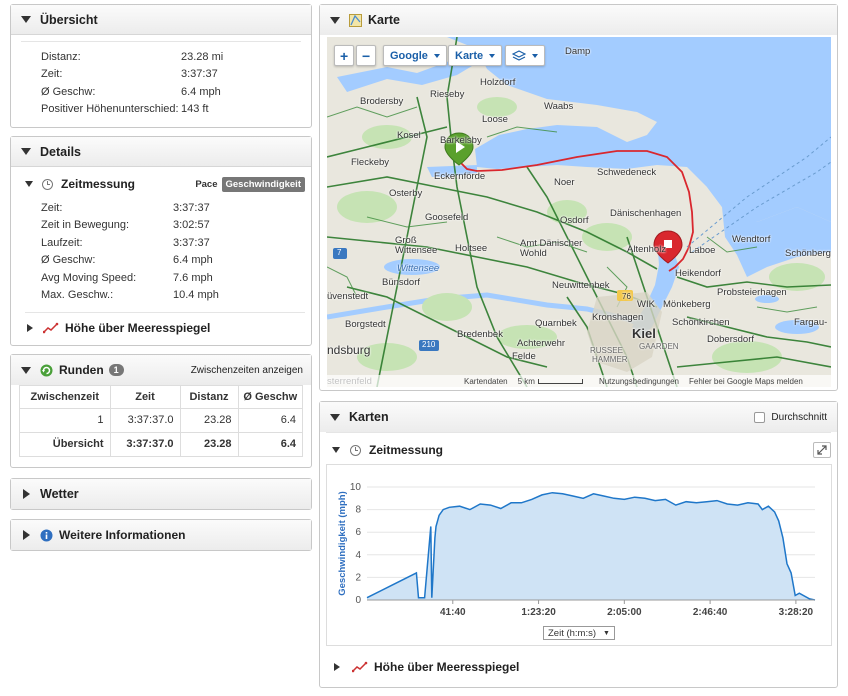  Describe the element at coordinates (358, 532) in the screenshot. I see `y-tick-label: 6` at that location.